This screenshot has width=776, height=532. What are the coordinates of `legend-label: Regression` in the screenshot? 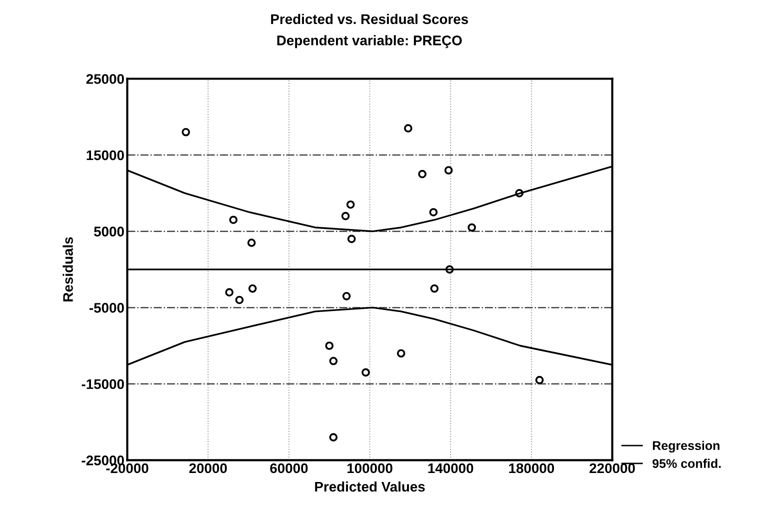 It's located at (686, 446).